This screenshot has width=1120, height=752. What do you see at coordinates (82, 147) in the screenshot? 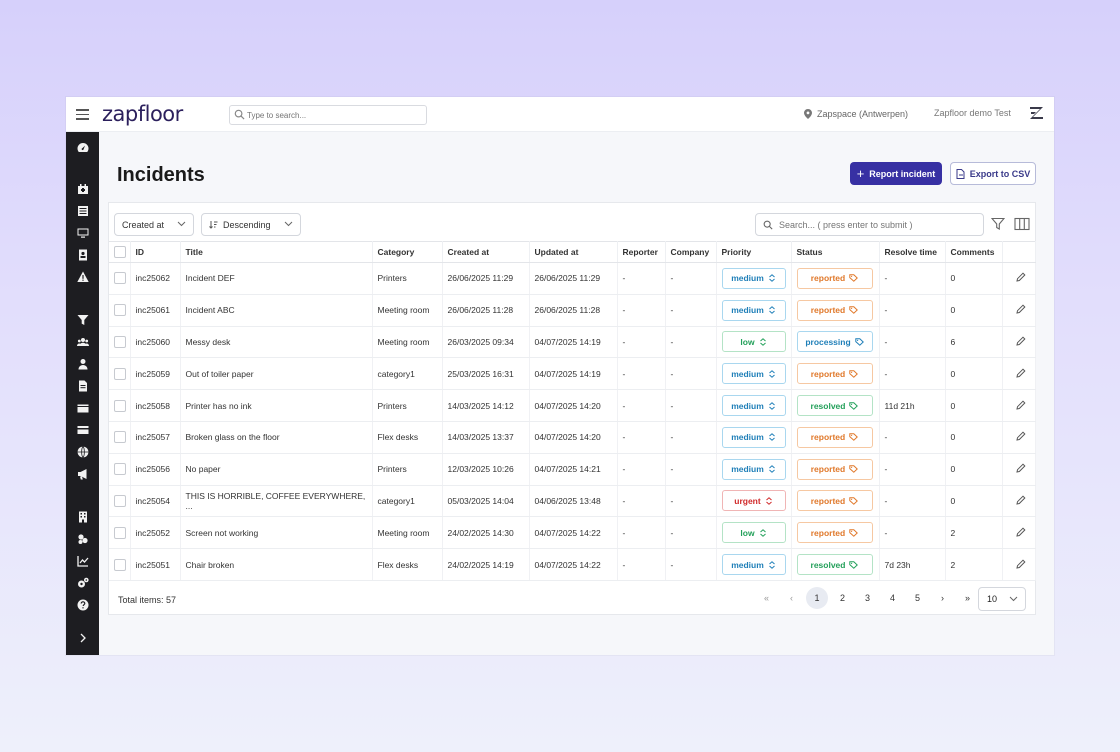
I see `dashboard-icon` at bounding box center [82, 147].